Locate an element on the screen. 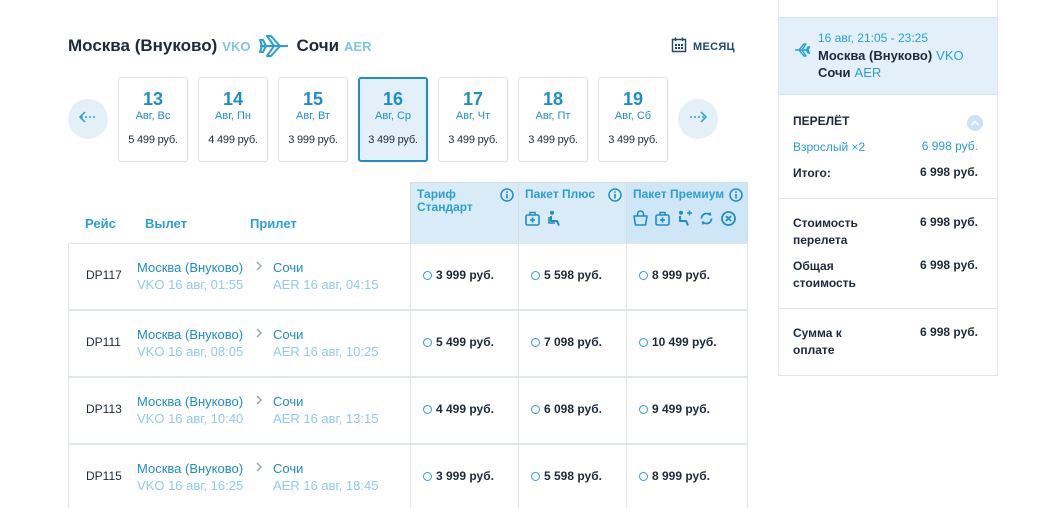  next-dates-button is located at coordinates (698, 119).